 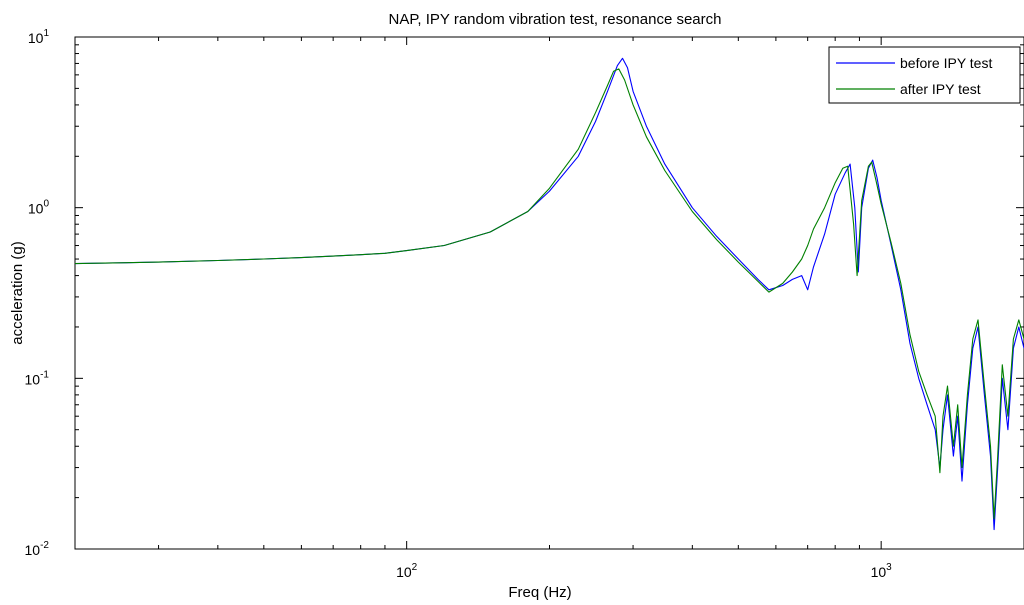 What do you see at coordinates (39, 208) in the screenshot?
I see `y-tick-label: 10⁰` at bounding box center [39, 208].